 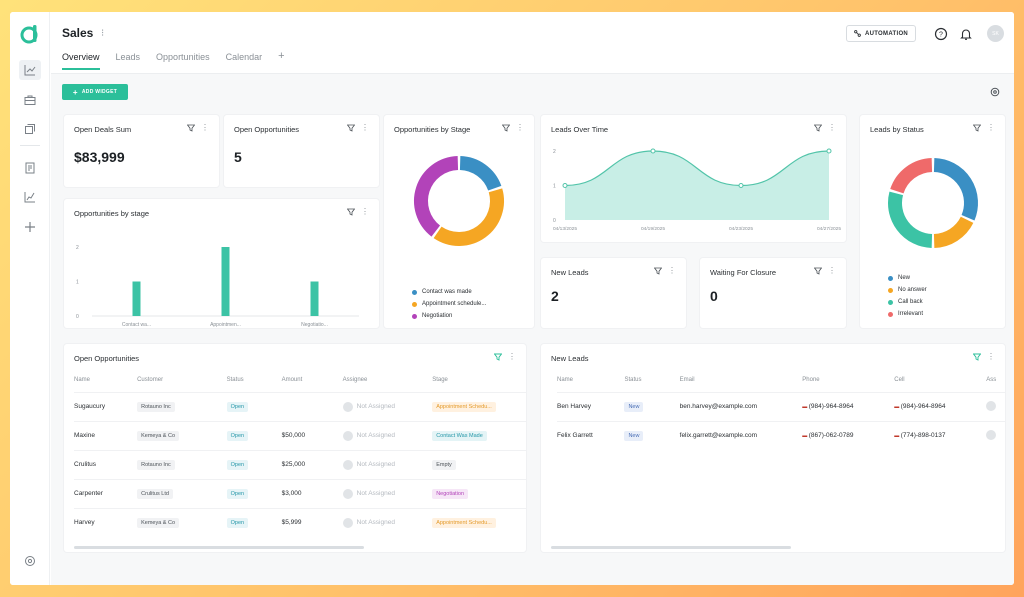 I want to click on column-header: Email, so click(x=687, y=379).